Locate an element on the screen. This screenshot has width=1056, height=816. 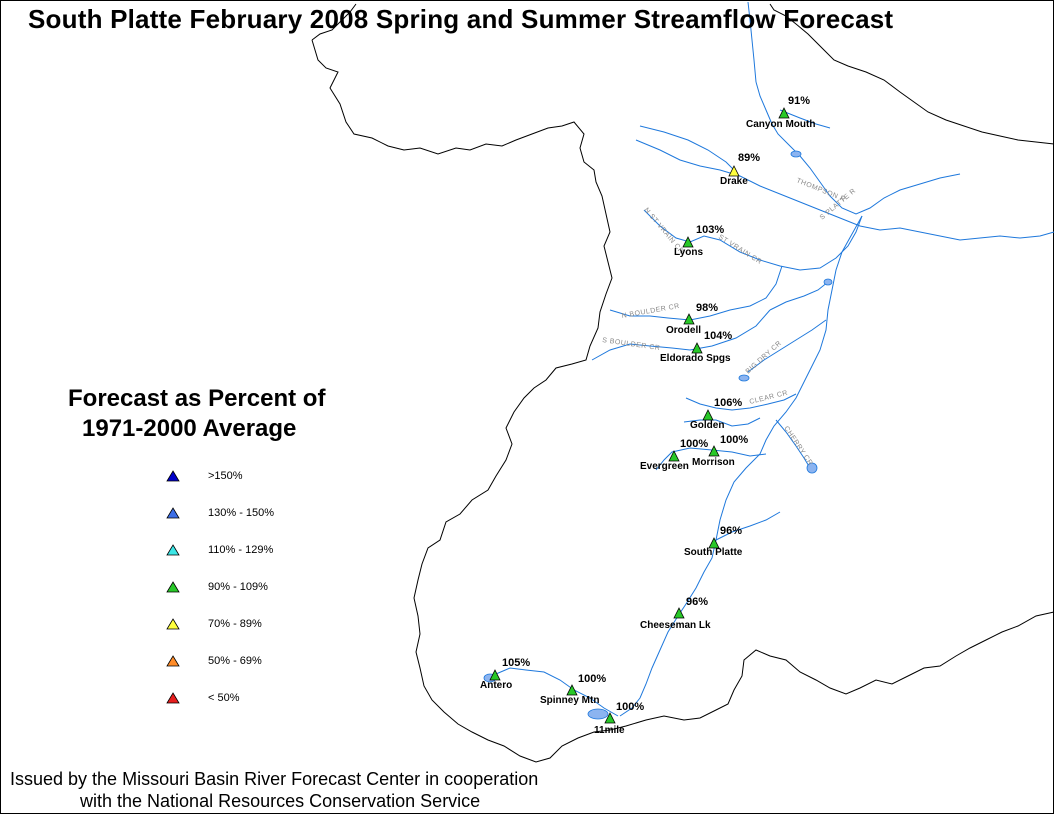
standley-lake is located at coordinates (744, 378).